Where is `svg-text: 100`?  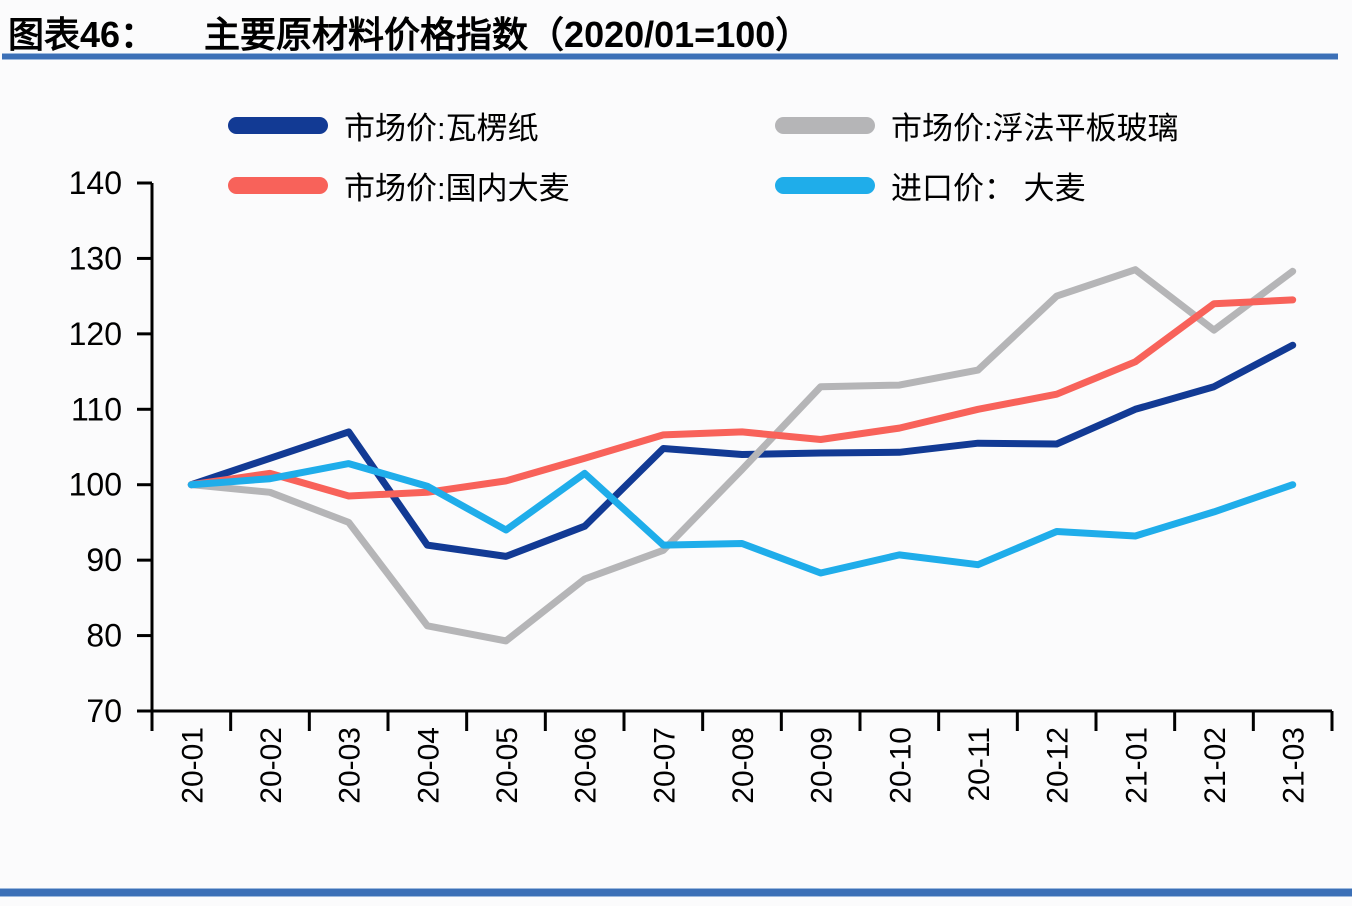
svg-text: 100 is located at coordinates (95, 485).